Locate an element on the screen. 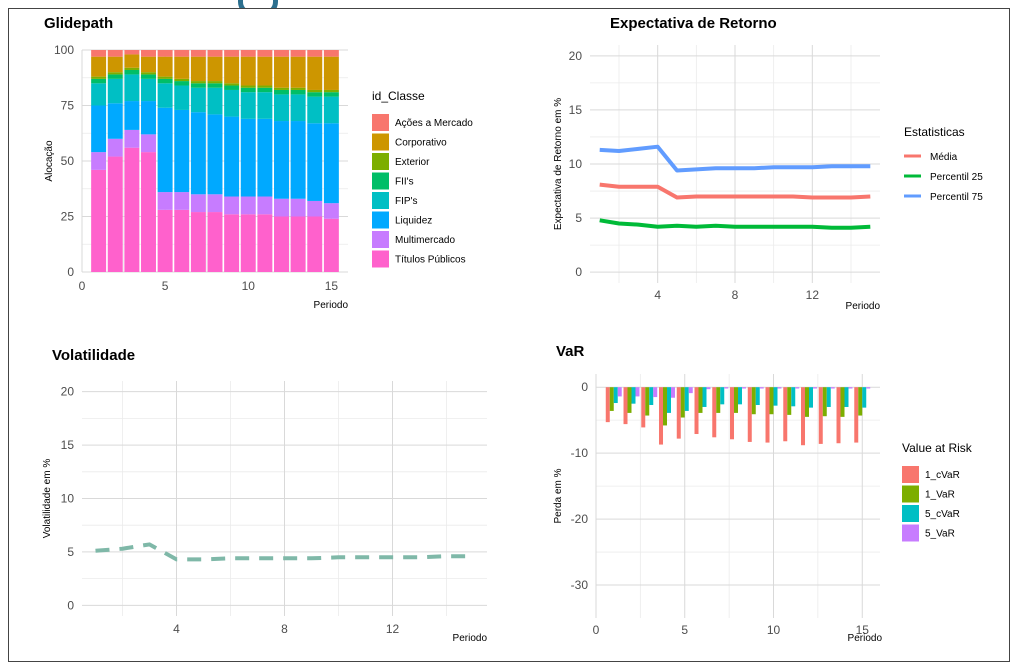 The width and height of the screenshot is (1018, 667). legend-label: Multimercado is located at coordinates (425, 240).